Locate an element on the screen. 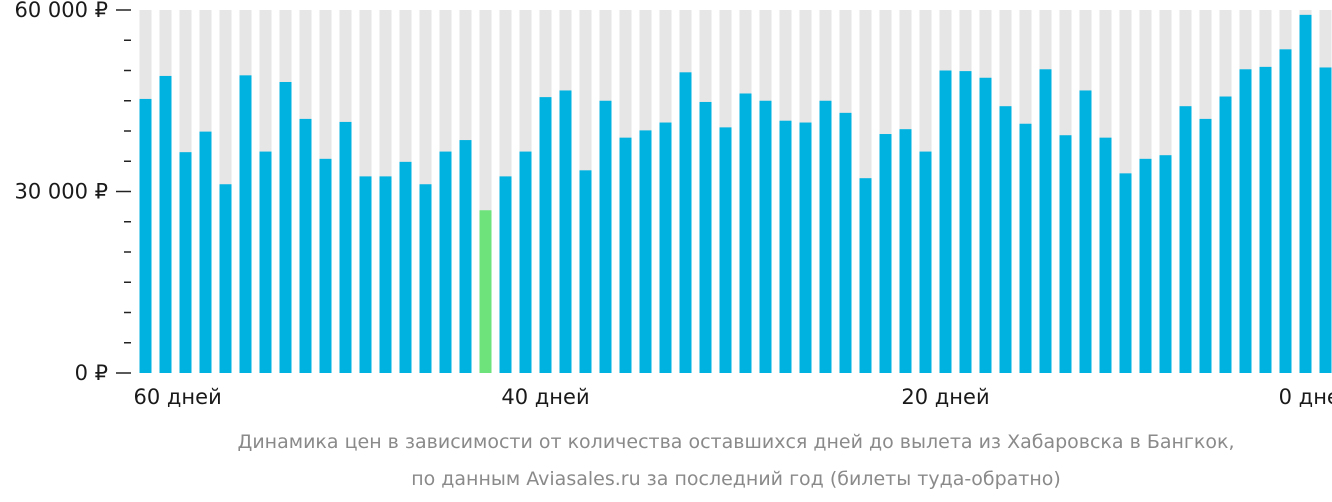 Image resolution: width=1332 pixels, height=502 pixels. y-tick-label: 30 000 ₽ is located at coordinates (61, 192).